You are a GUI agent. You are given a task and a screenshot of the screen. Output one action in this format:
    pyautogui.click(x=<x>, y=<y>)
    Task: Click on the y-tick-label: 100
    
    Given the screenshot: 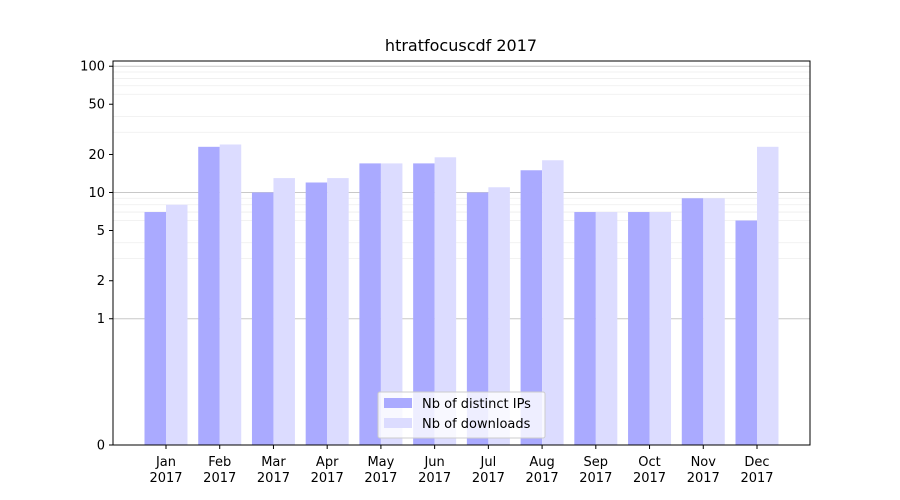 What is the action you would take?
    pyautogui.click(x=92, y=67)
    